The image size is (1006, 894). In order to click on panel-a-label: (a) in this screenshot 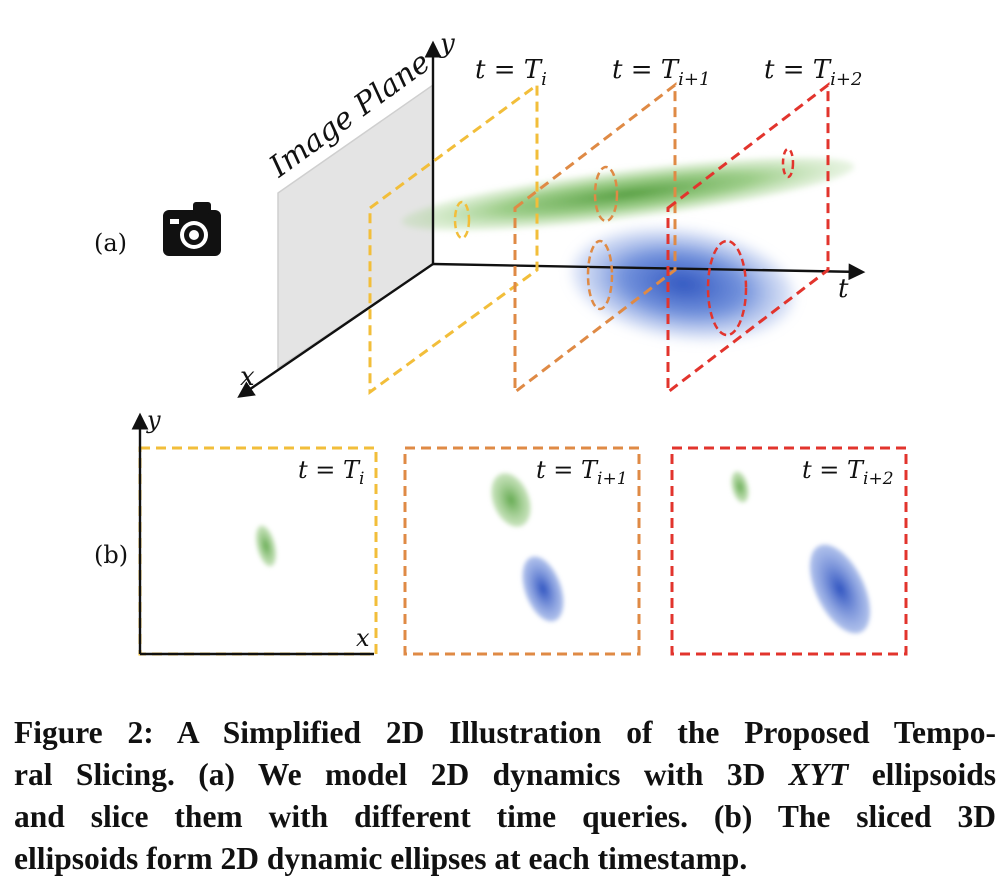, I will do `click(110, 243)`.